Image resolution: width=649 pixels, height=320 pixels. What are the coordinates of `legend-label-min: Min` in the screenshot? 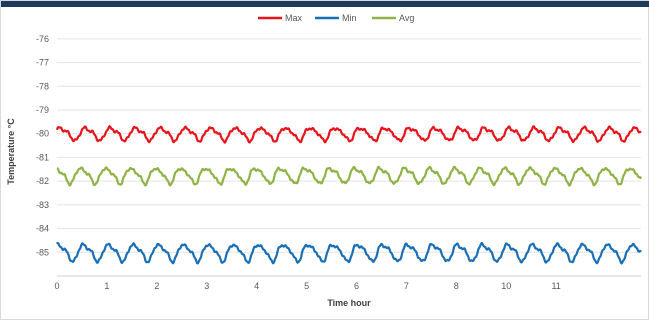 It's located at (349, 18).